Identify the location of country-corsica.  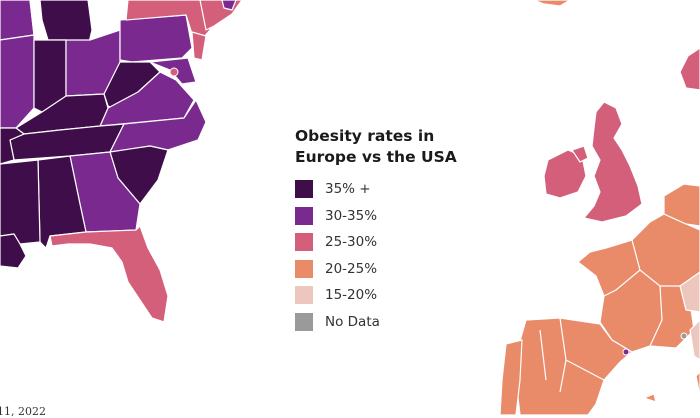
(697, 384).